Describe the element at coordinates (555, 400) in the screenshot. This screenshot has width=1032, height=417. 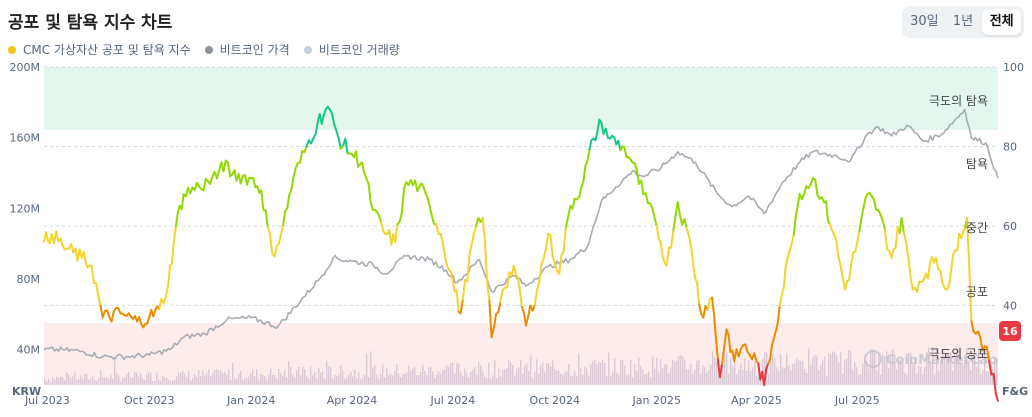
I see `x-tick-label: Oct 2024` at that location.